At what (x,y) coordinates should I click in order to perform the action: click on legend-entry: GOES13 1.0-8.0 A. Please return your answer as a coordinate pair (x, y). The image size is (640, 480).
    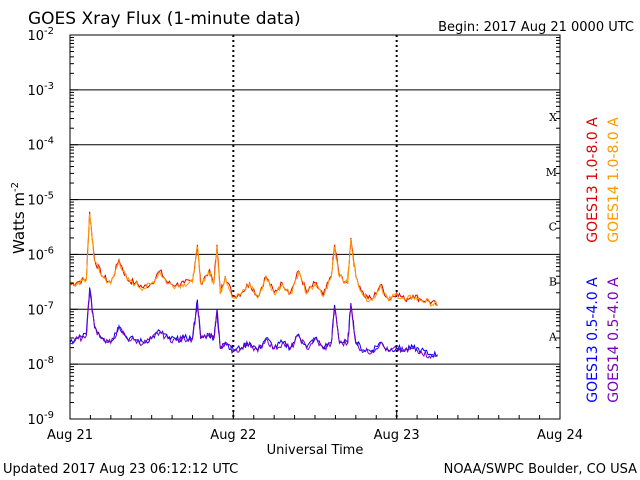
    Looking at the image, I should click on (593, 180).